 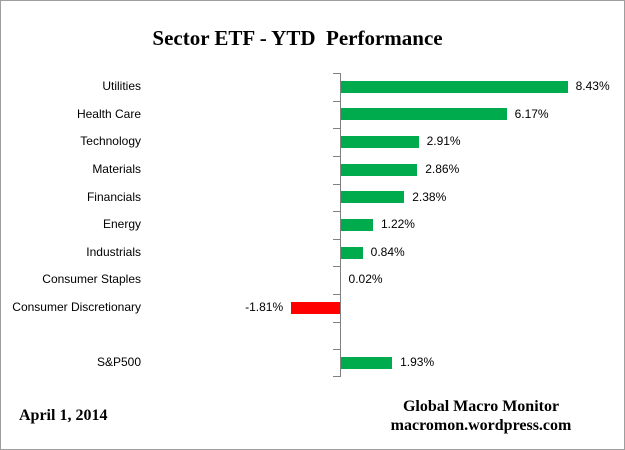 I want to click on category-label: Consumer Discretionary, so click(x=76, y=307).